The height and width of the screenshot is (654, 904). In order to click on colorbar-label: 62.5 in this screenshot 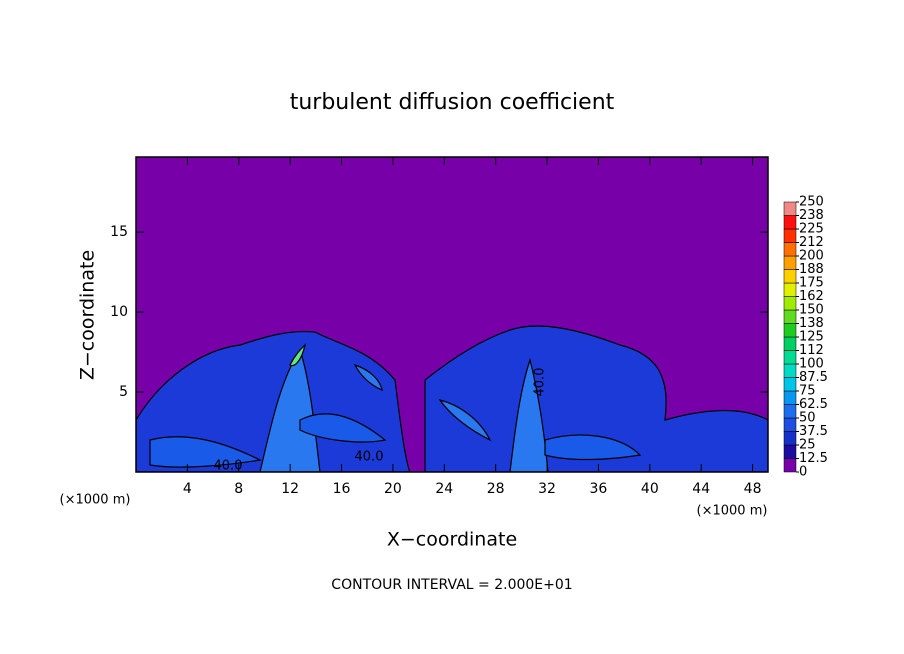, I will do `click(813, 404)`.